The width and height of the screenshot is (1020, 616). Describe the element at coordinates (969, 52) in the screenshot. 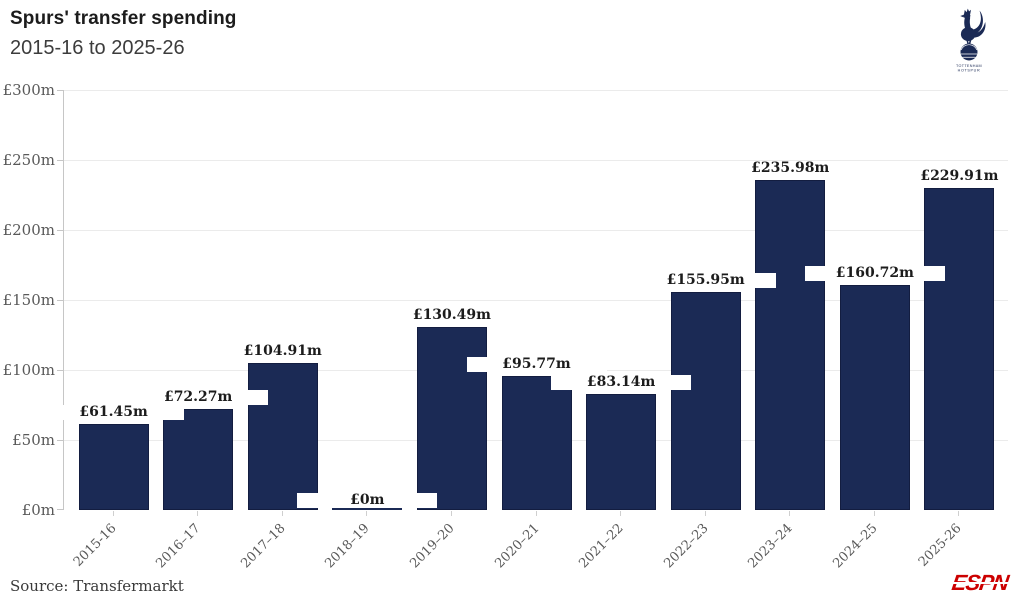

I see `ball-icon` at that location.